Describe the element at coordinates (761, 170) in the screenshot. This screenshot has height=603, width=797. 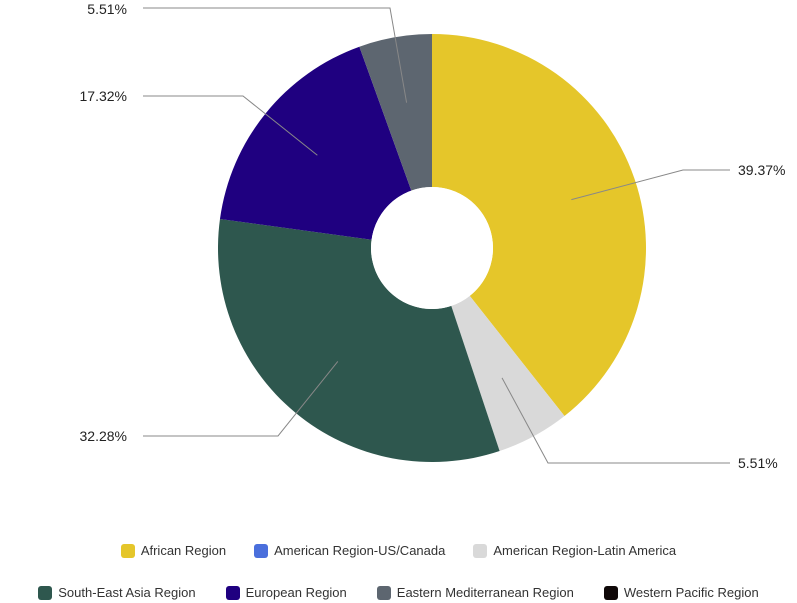
I see `percent-label: 39.37%` at that location.